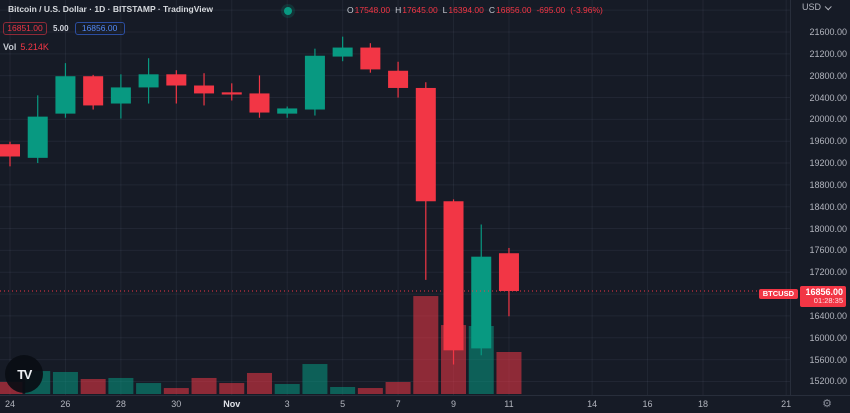 The width and height of the screenshot is (850, 413). I want to click on time-axis-label: 11, so click(509, 404).